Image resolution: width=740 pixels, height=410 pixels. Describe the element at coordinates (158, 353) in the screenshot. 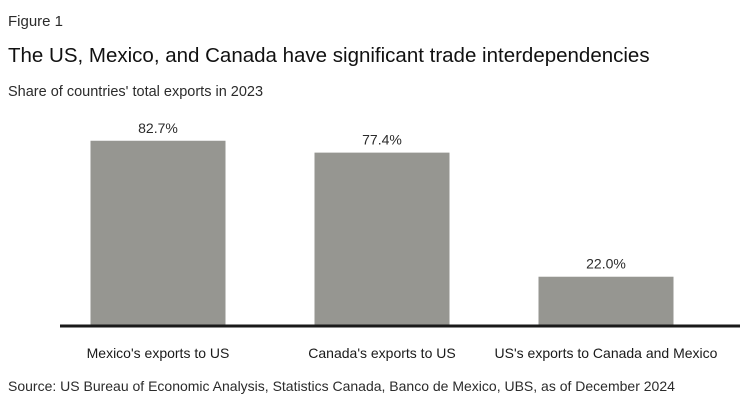

I see `category-label-1: Mexico's exports to US` at that location.